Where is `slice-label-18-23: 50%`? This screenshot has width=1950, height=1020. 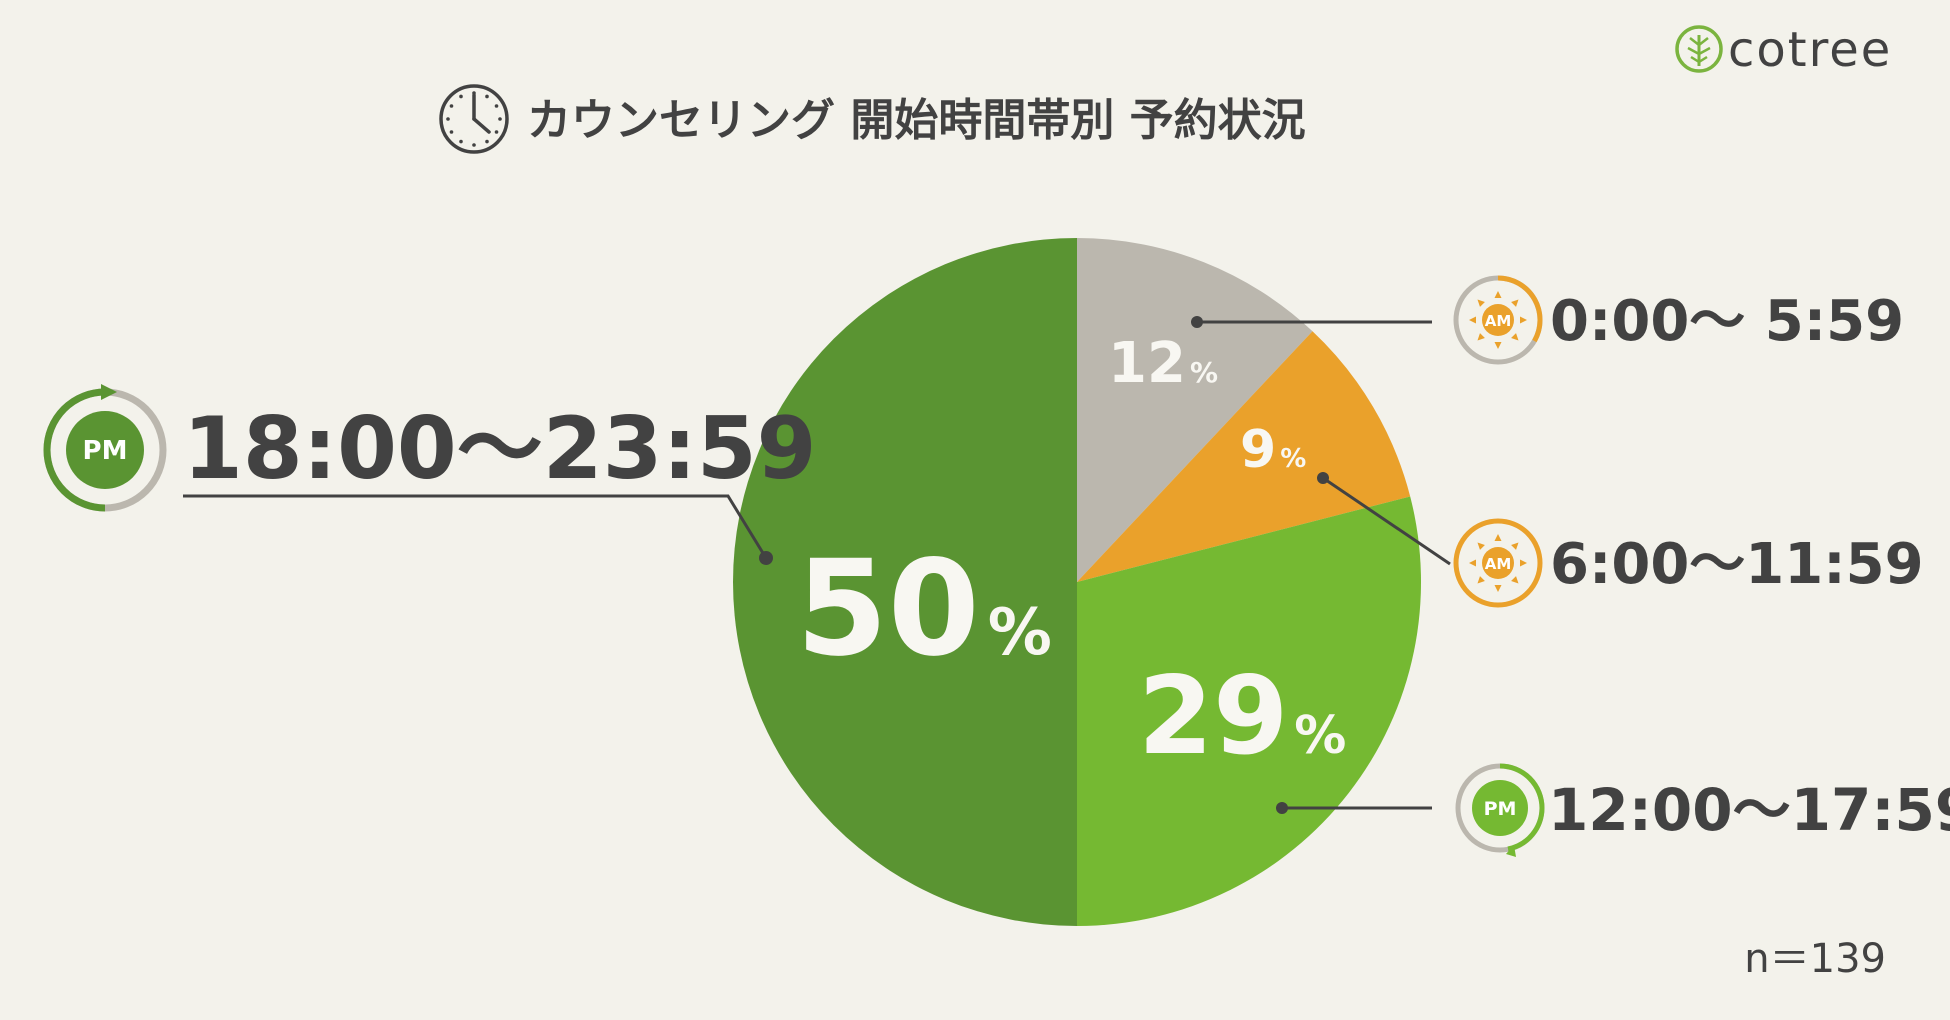
slice-label-18-23: 50% is located at coordinates (924, 609).